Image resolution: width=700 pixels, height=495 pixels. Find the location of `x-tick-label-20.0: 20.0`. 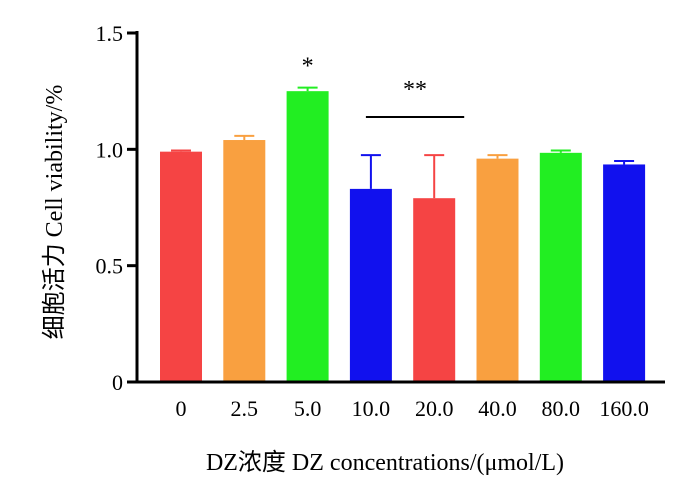

x-tick-label-20.0: 20.0 is located at coordinates (434, 408).